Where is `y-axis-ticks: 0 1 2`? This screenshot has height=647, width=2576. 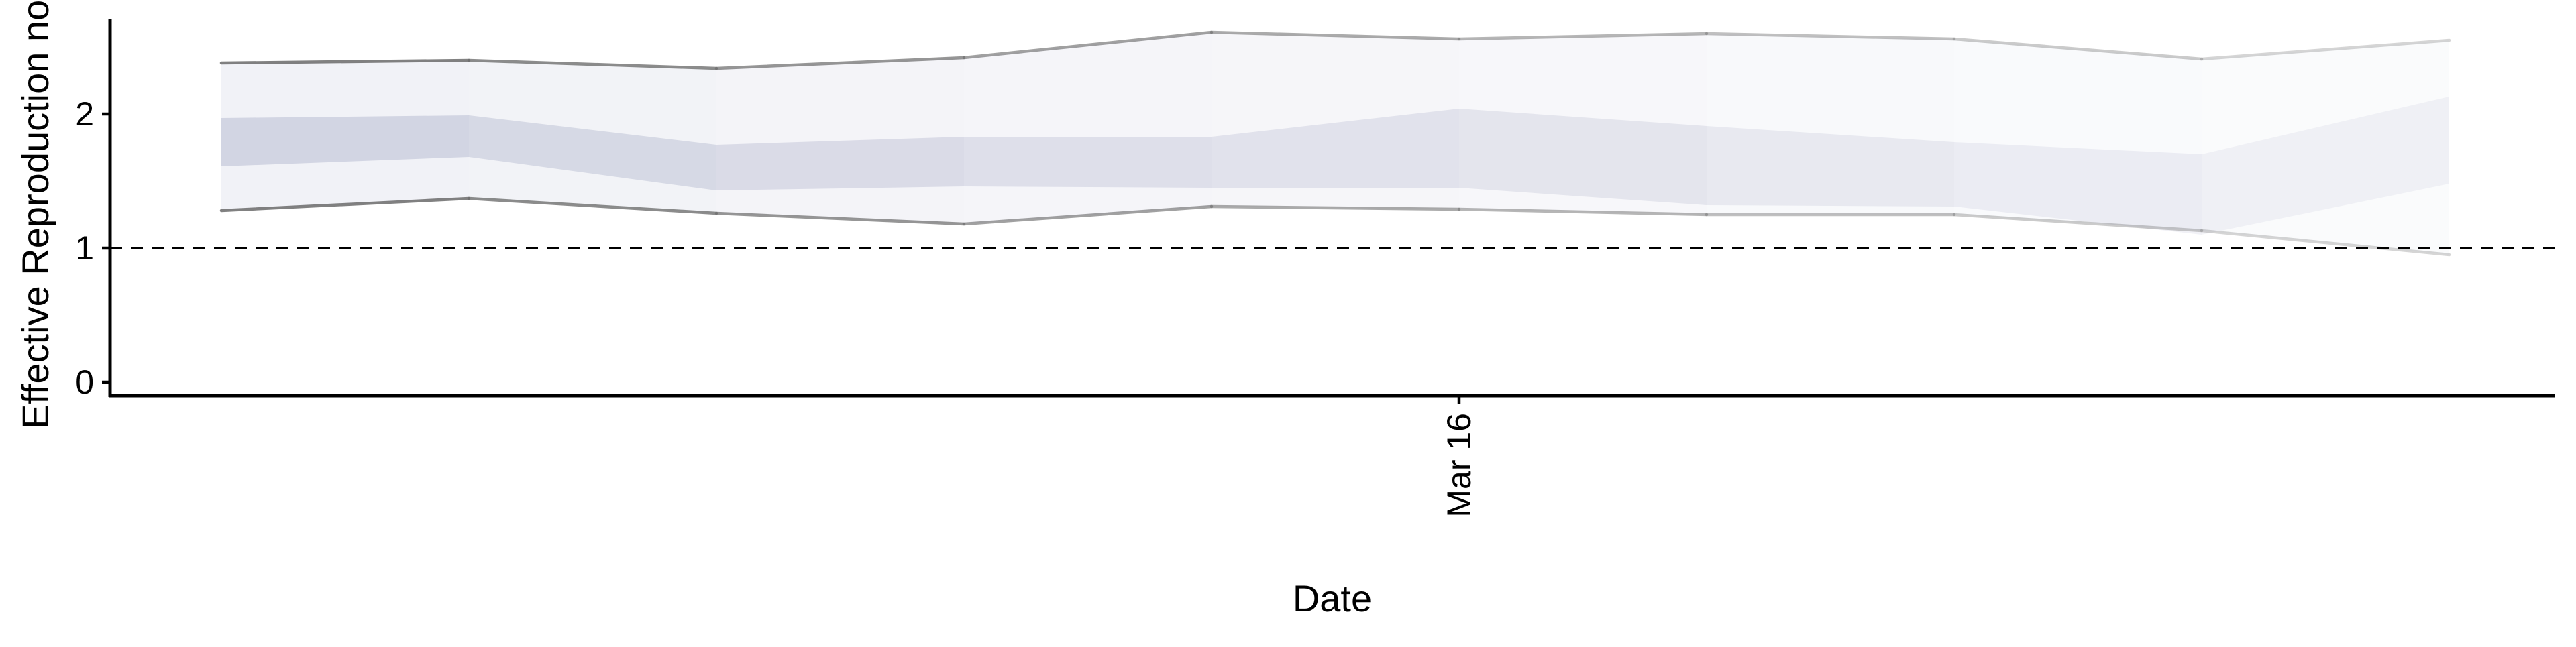 y-axis-ticks: 0 1 2 is located at coordinates (92, 248).